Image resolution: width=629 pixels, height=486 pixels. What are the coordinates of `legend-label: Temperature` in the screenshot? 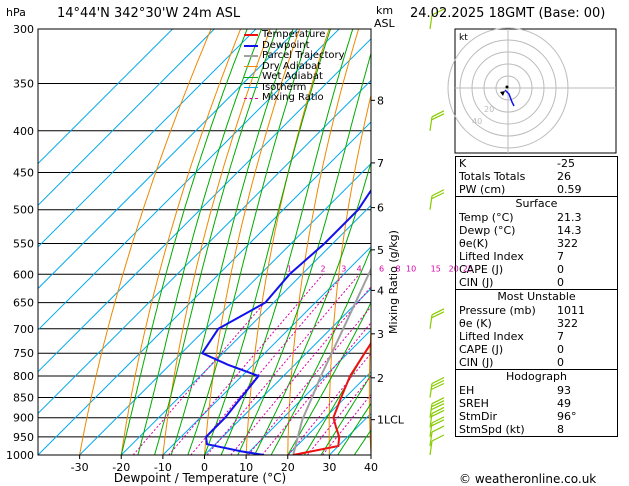 It's located at (294, 34).